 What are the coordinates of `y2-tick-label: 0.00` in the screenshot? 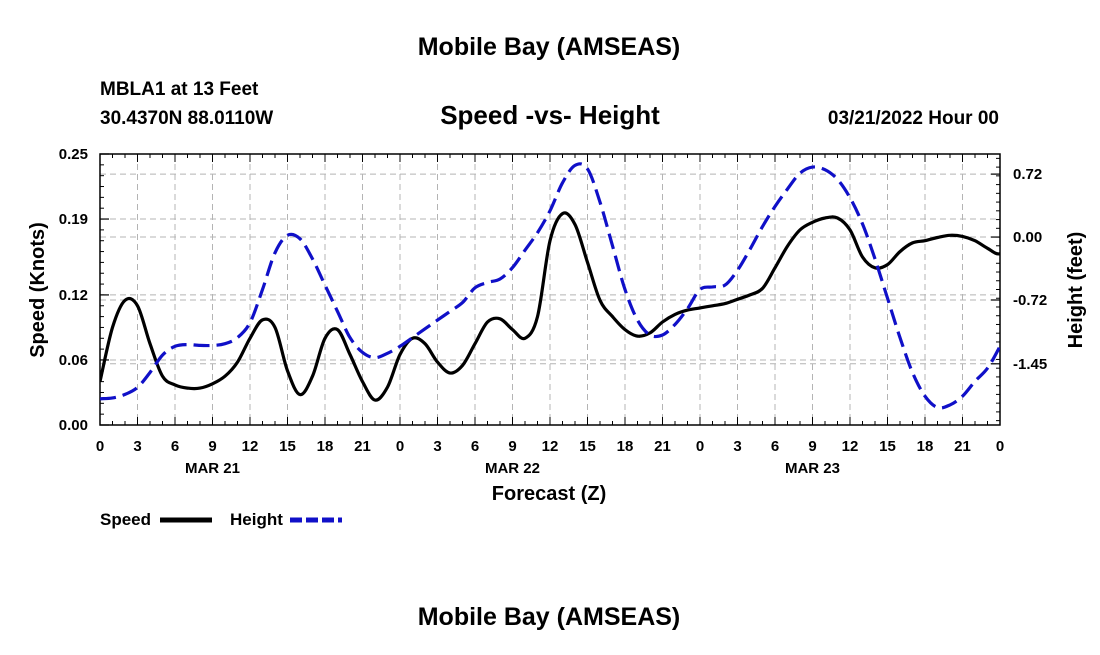 It's located at (1027, 237).